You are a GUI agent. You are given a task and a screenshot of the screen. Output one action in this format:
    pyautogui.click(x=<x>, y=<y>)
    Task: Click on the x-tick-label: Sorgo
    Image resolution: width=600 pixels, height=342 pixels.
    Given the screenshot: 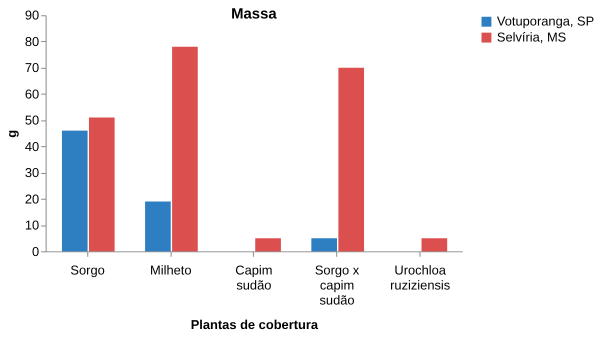 What is the action you would take?
    pyautogui.click(x=87, y=270)
    